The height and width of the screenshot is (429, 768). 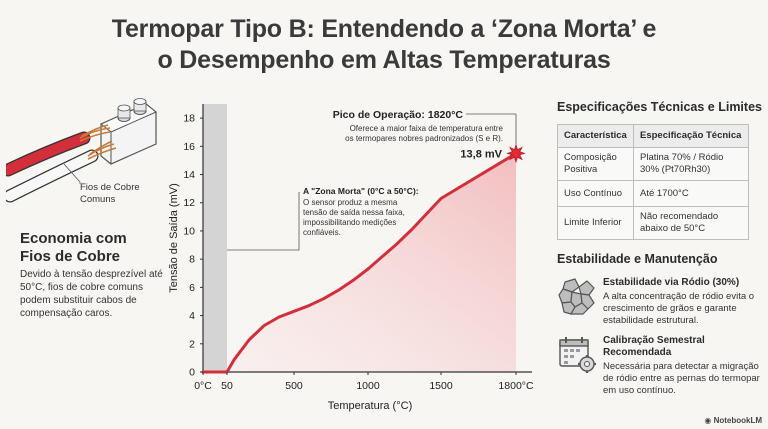 I want to click on economy-title-line2: Fios de Cobre, so click(x=70, y=256).